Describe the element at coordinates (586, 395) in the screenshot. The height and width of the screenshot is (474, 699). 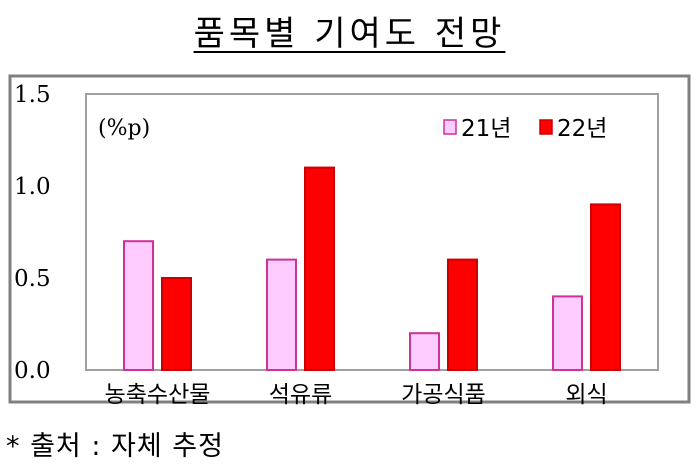
I see `x-category-label: 외식` at that location.